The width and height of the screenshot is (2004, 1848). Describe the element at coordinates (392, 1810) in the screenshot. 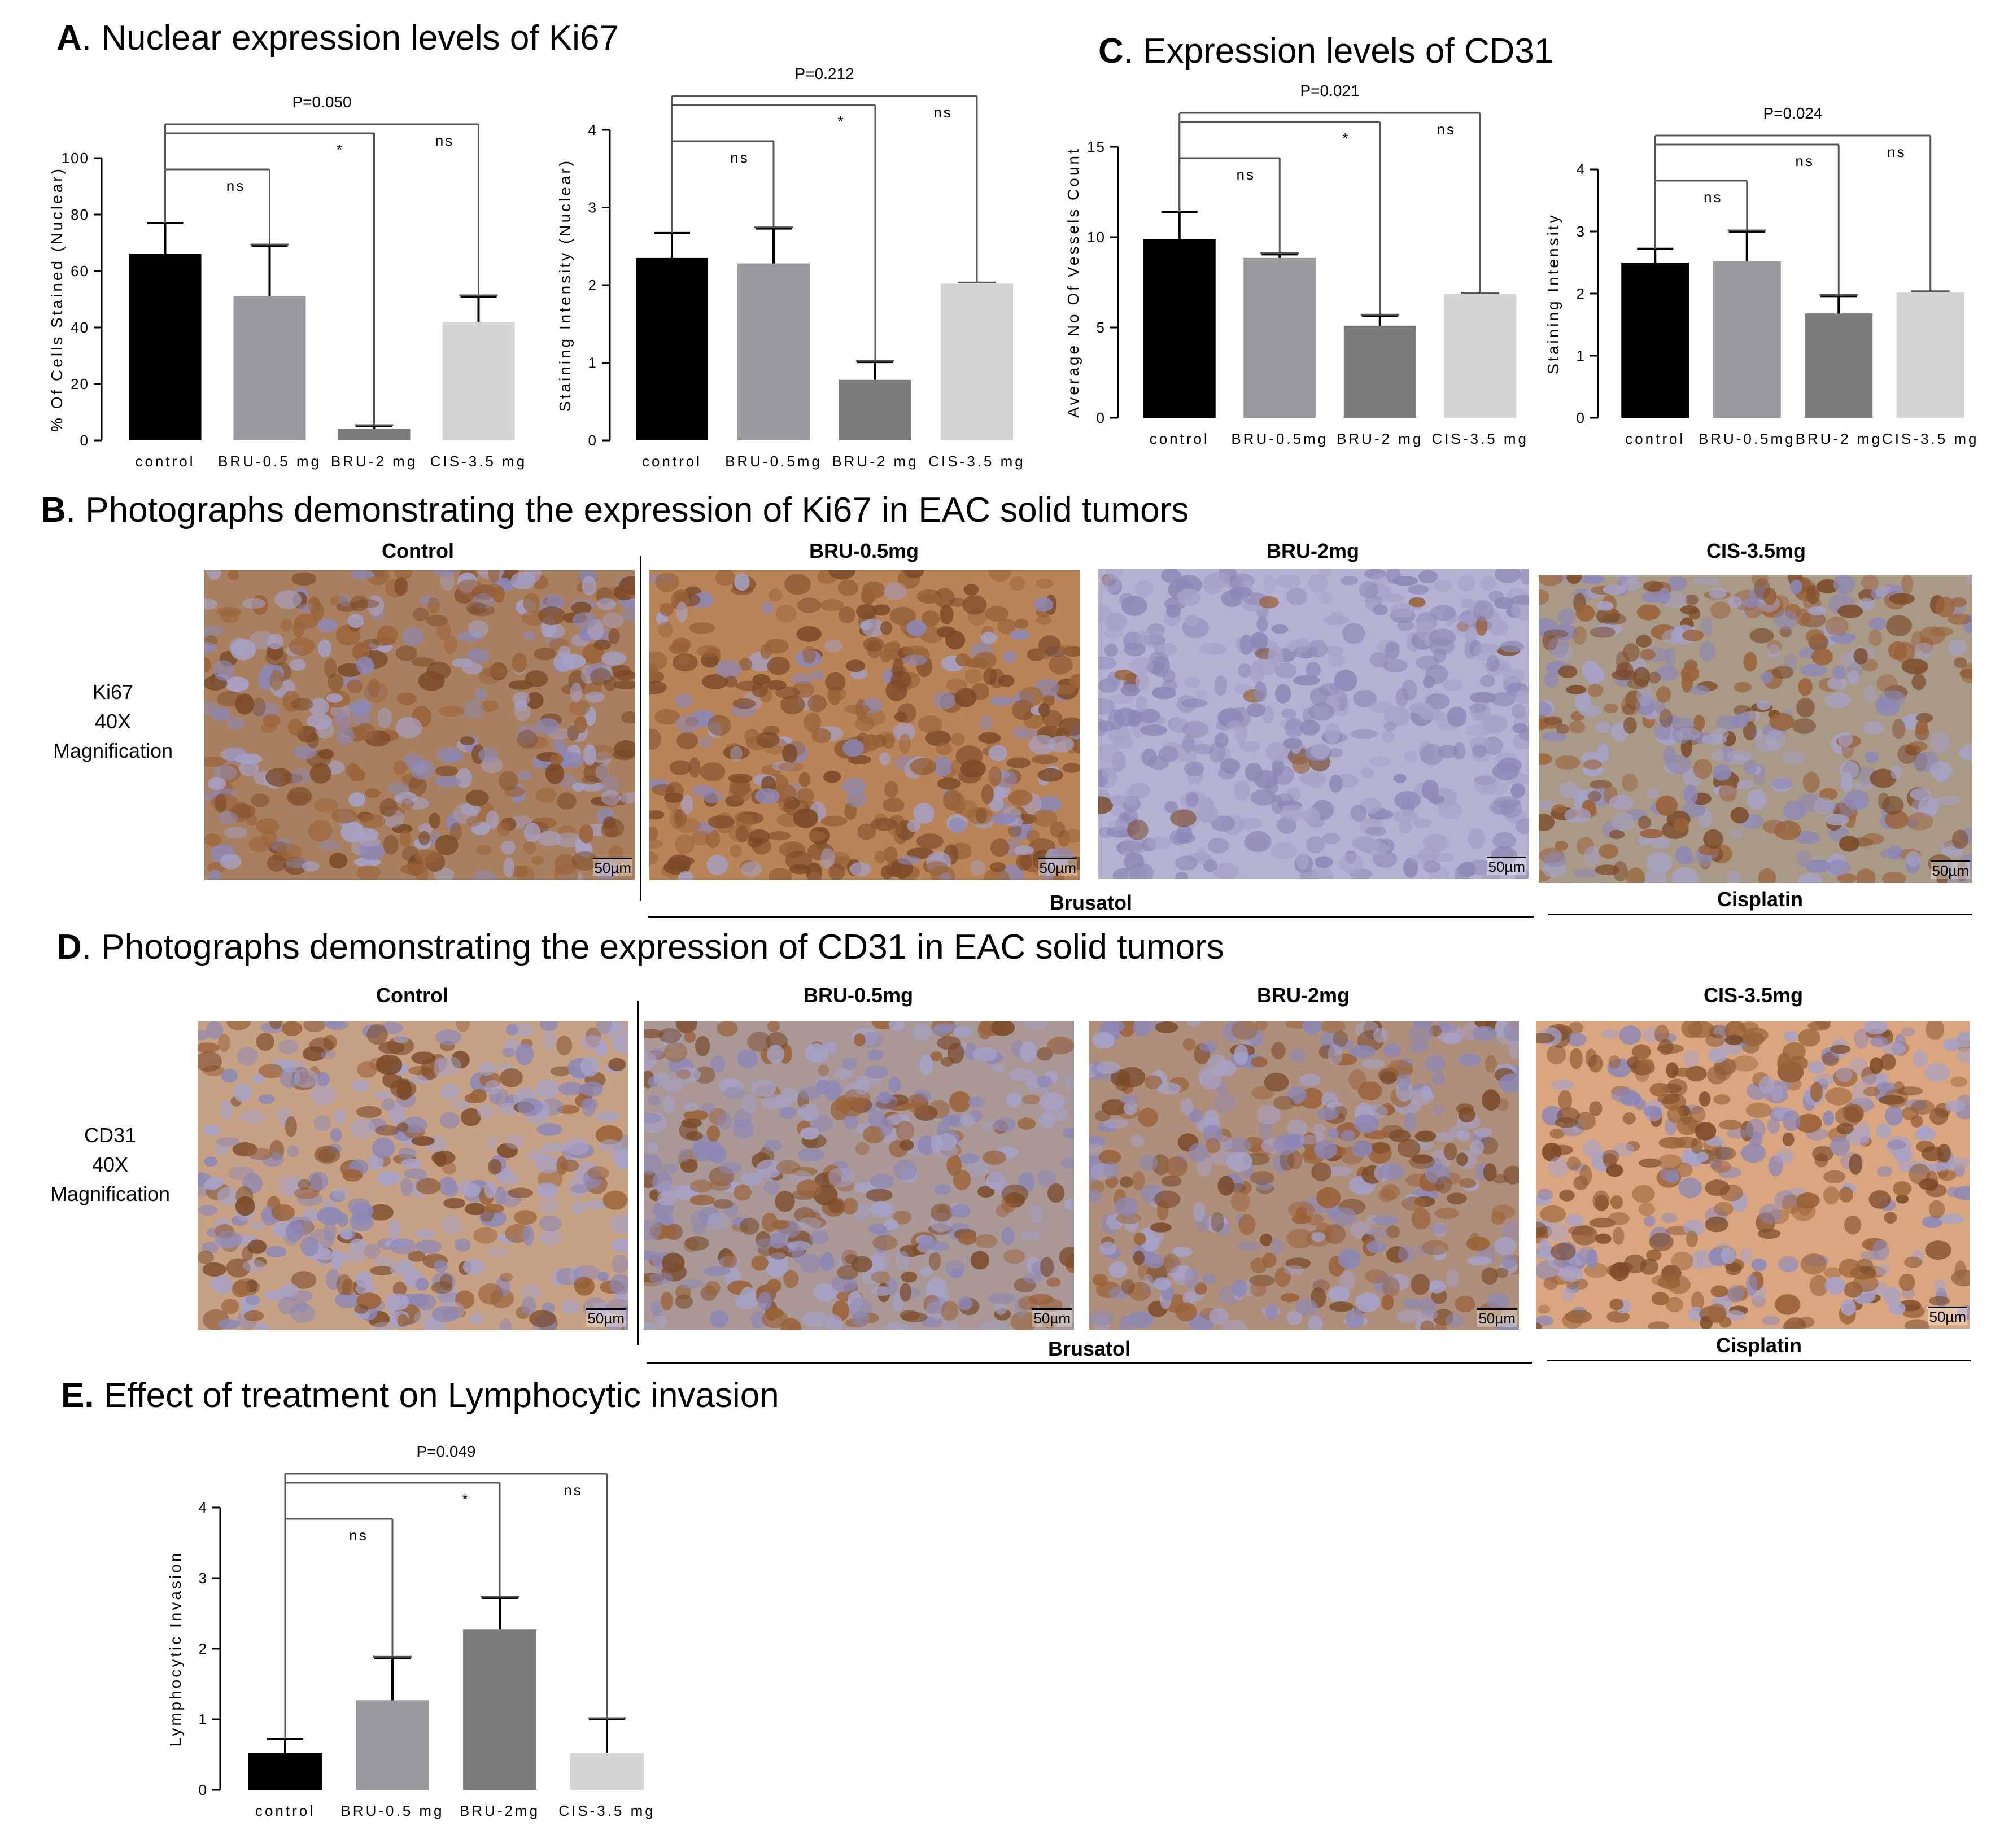

I see `x-tick-label: BRU-0.5 mg` at that location.